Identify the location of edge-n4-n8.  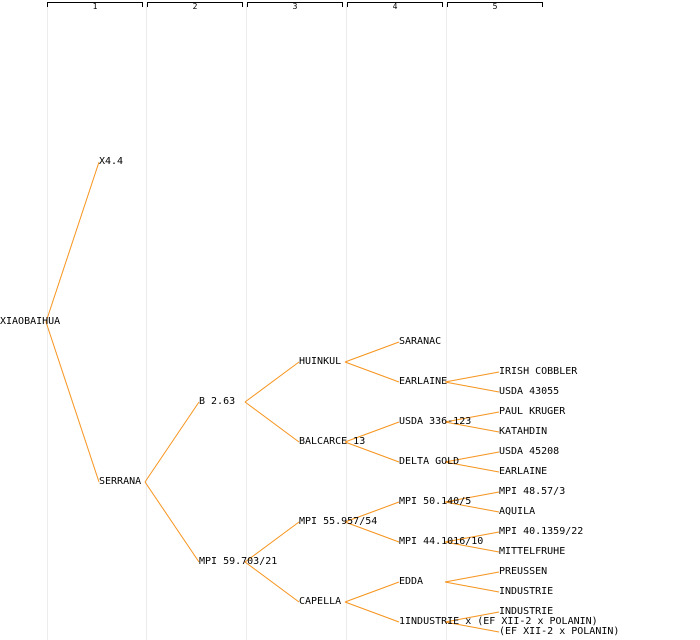
(272, 582).